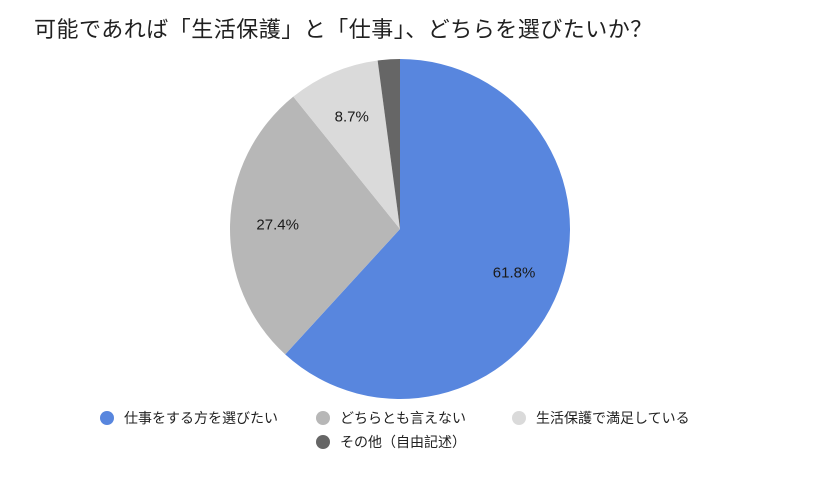 The image size is (820, 482). I want to click on legend-item-undecided: どちらとも言えない, so click(391, 418).